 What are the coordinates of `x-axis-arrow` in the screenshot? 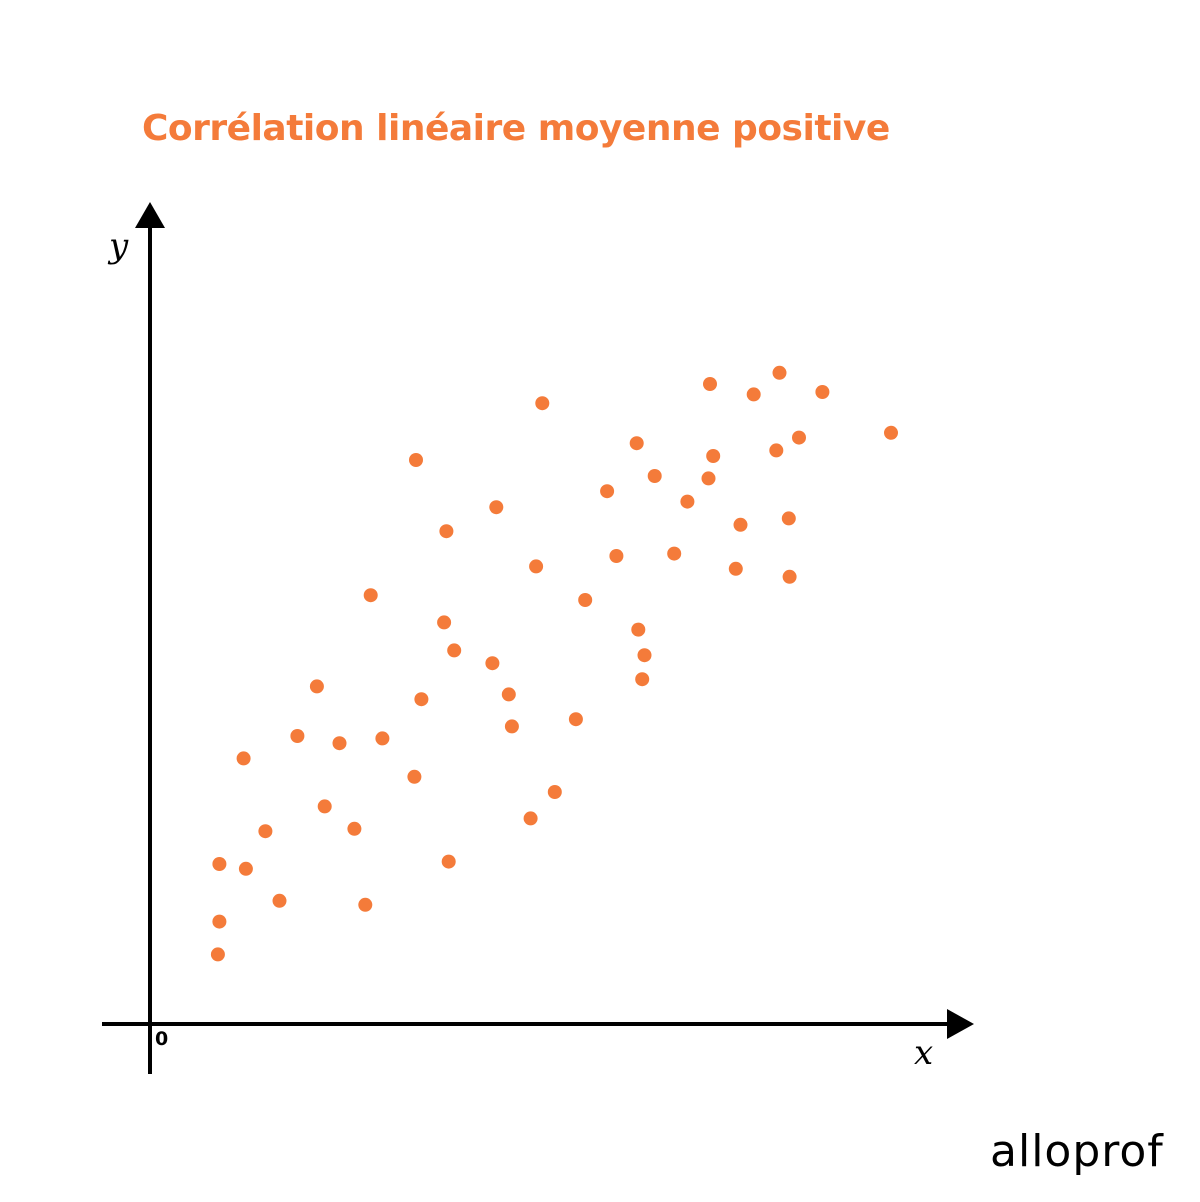 It's located at (960, 1024).